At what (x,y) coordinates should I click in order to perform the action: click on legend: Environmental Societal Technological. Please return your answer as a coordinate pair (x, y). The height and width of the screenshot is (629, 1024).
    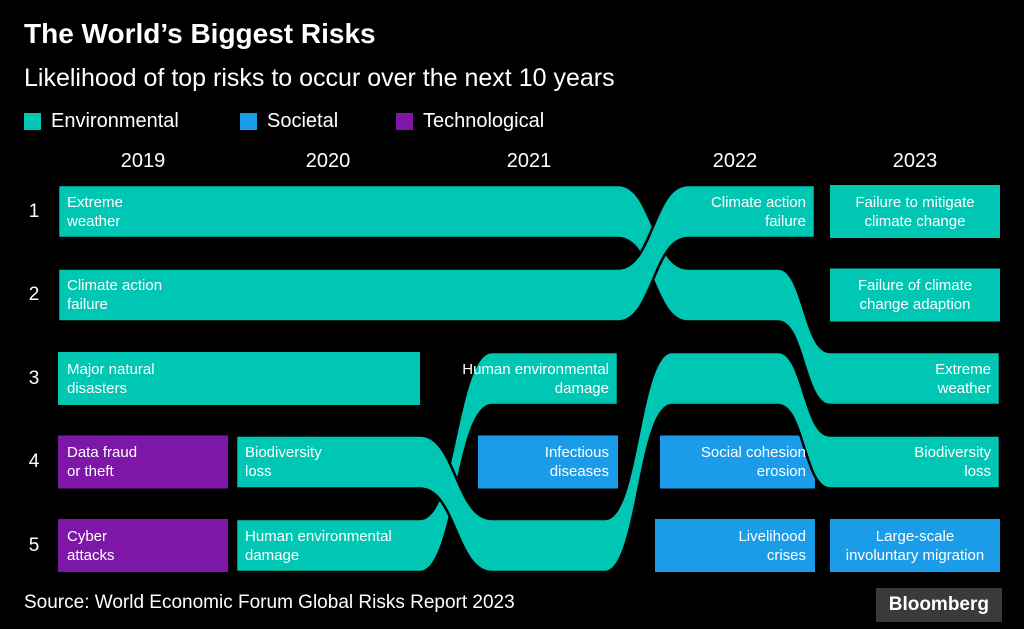
    Looking at the image, I should click on (512, 123).